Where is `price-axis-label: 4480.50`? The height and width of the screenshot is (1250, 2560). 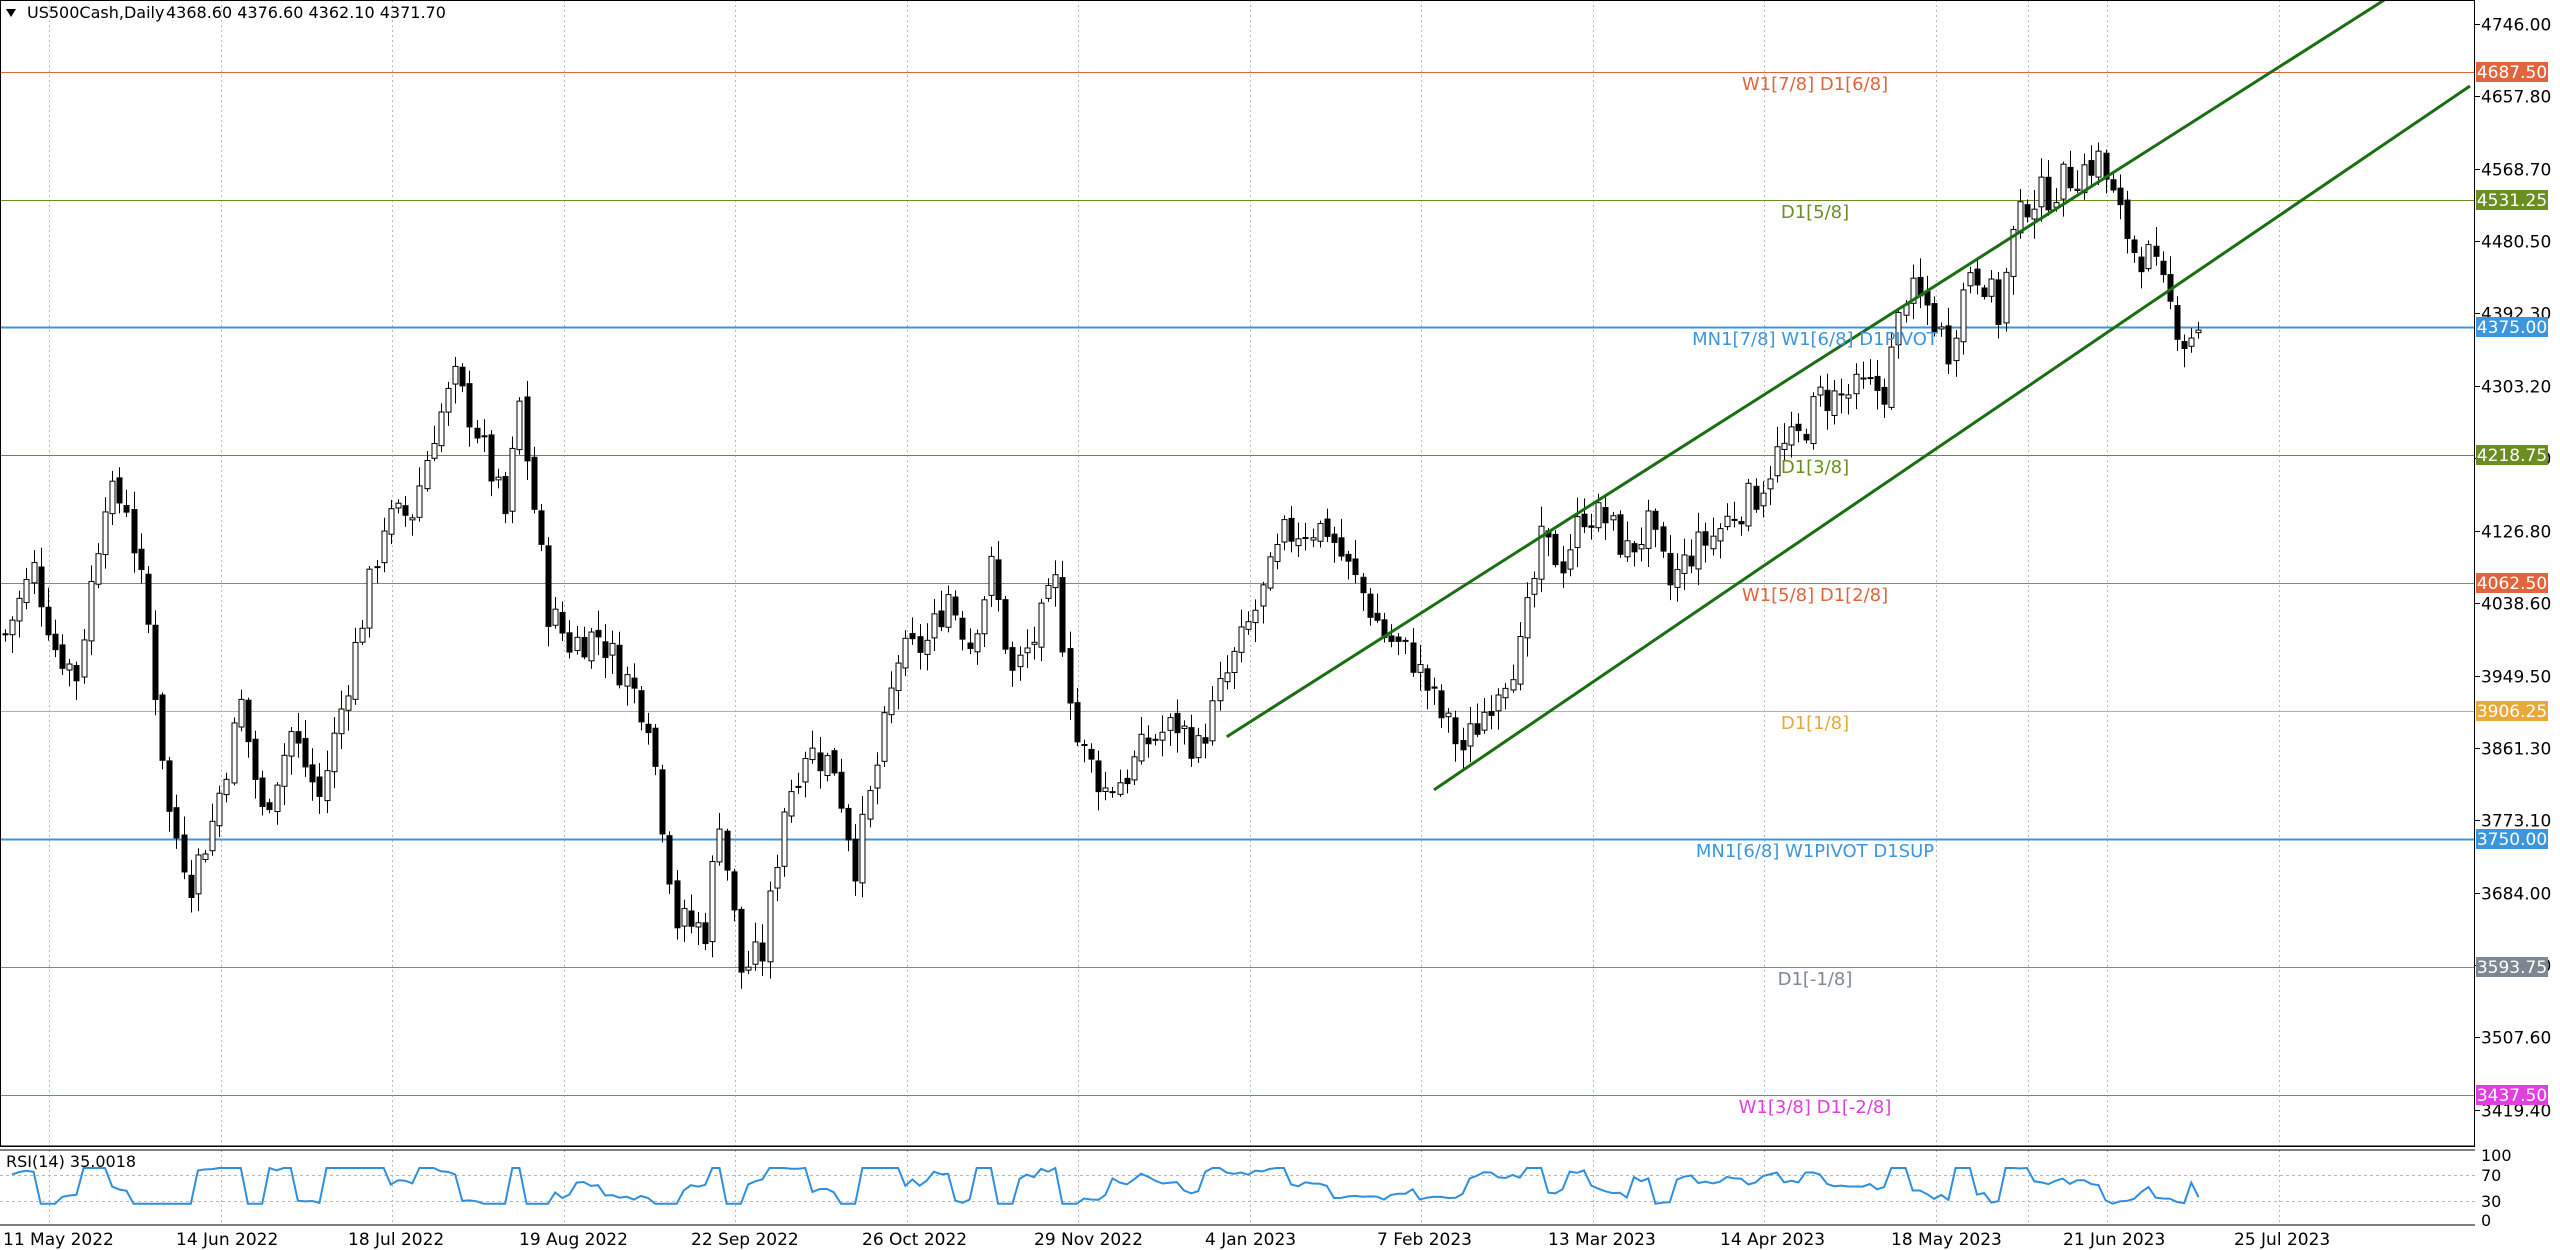 price-axis-label: 4480.50 is located at coordinates (2516, 243).